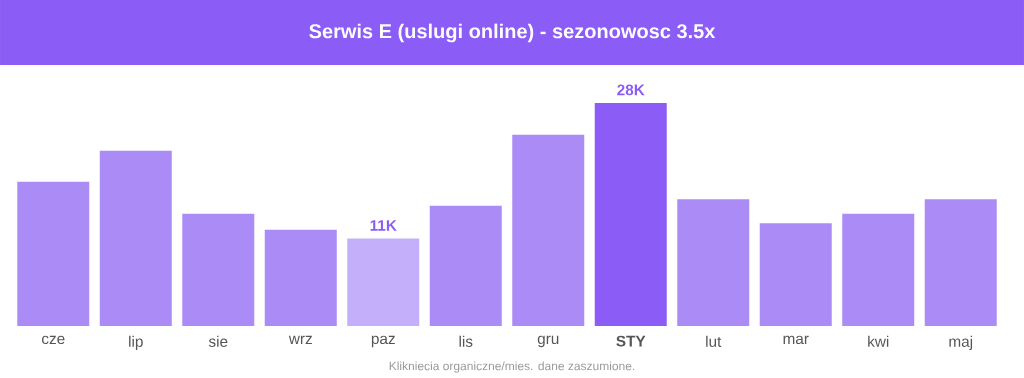  Describe the element at coordinates (714, 341) in the screenshot. I see `x-tick-label: lut` at that location.